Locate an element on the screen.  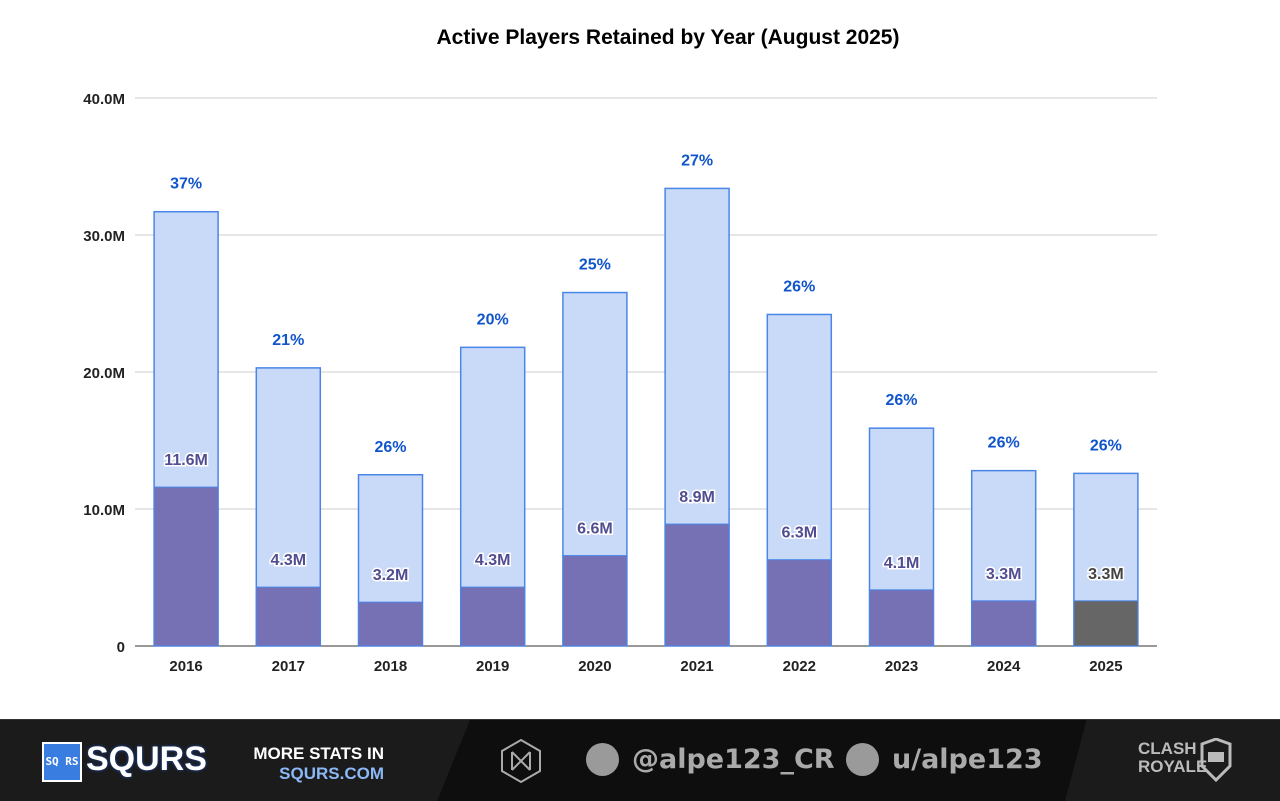
retained-data-label: 11.6M is located at coordinates (186, 460).